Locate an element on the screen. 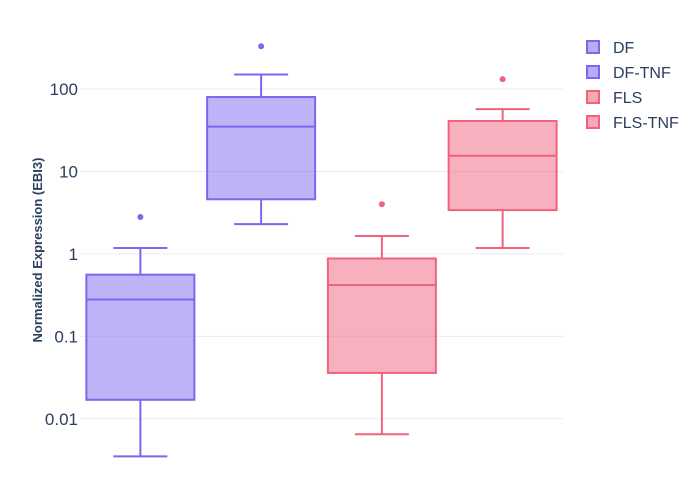 The image size is (700, 500). legend-label: FLS is located at coordinates (627, 98).